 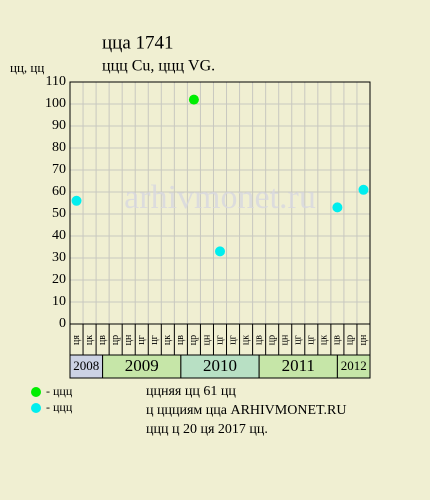 What do you see at coordinates (59, 147) in the screenshot?
I see `y-tick-label: 80` at bounding box center [59, 147].